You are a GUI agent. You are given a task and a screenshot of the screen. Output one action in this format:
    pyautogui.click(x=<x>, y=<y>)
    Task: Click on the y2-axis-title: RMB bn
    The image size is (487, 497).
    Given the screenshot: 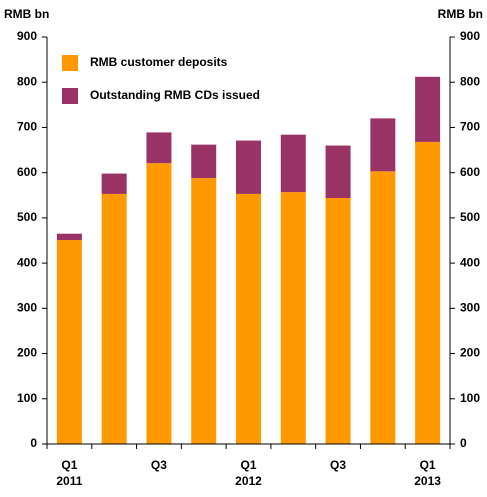 What is the action you would take?
    pyautogui.click(x=460, y=14)
    